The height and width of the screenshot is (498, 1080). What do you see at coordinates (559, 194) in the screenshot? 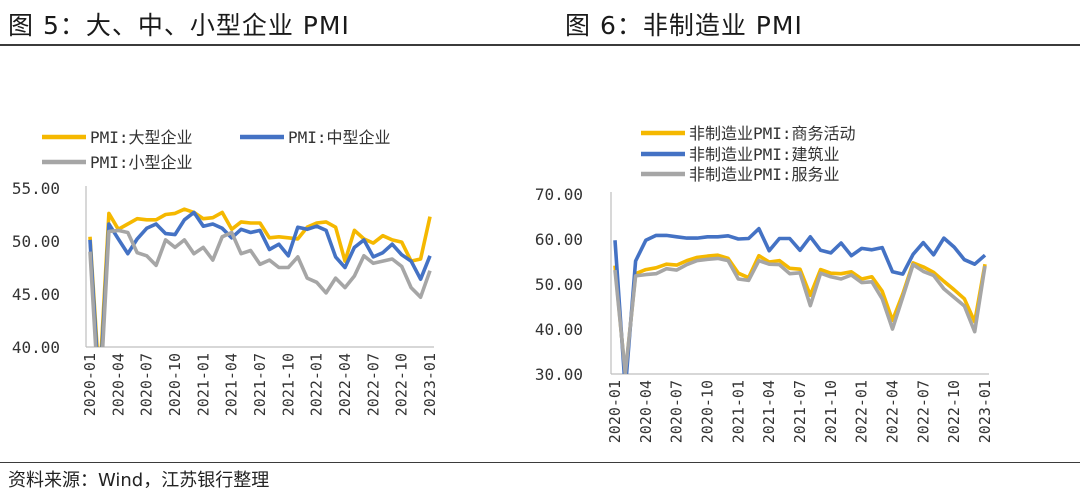
I see `y-tick-label: 70.00` at bounding box center [559, 194].